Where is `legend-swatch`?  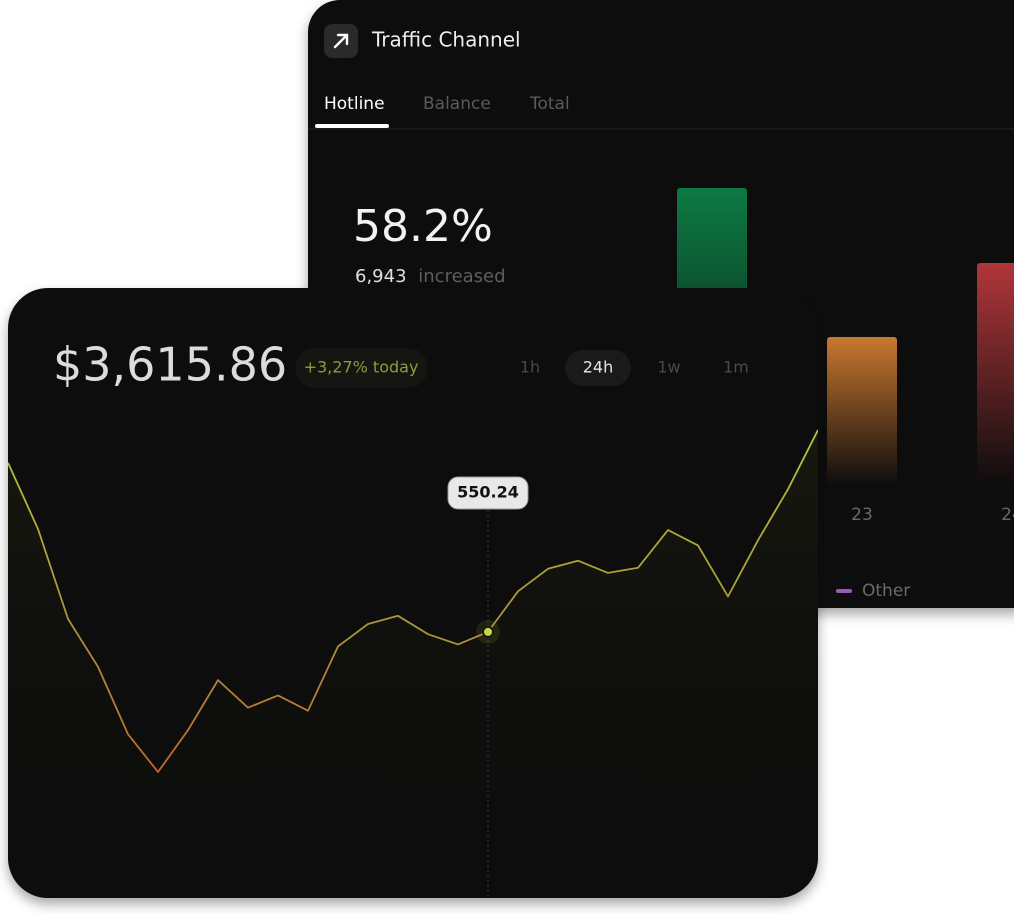
legend-swatch is located at coordinates (844, 591).